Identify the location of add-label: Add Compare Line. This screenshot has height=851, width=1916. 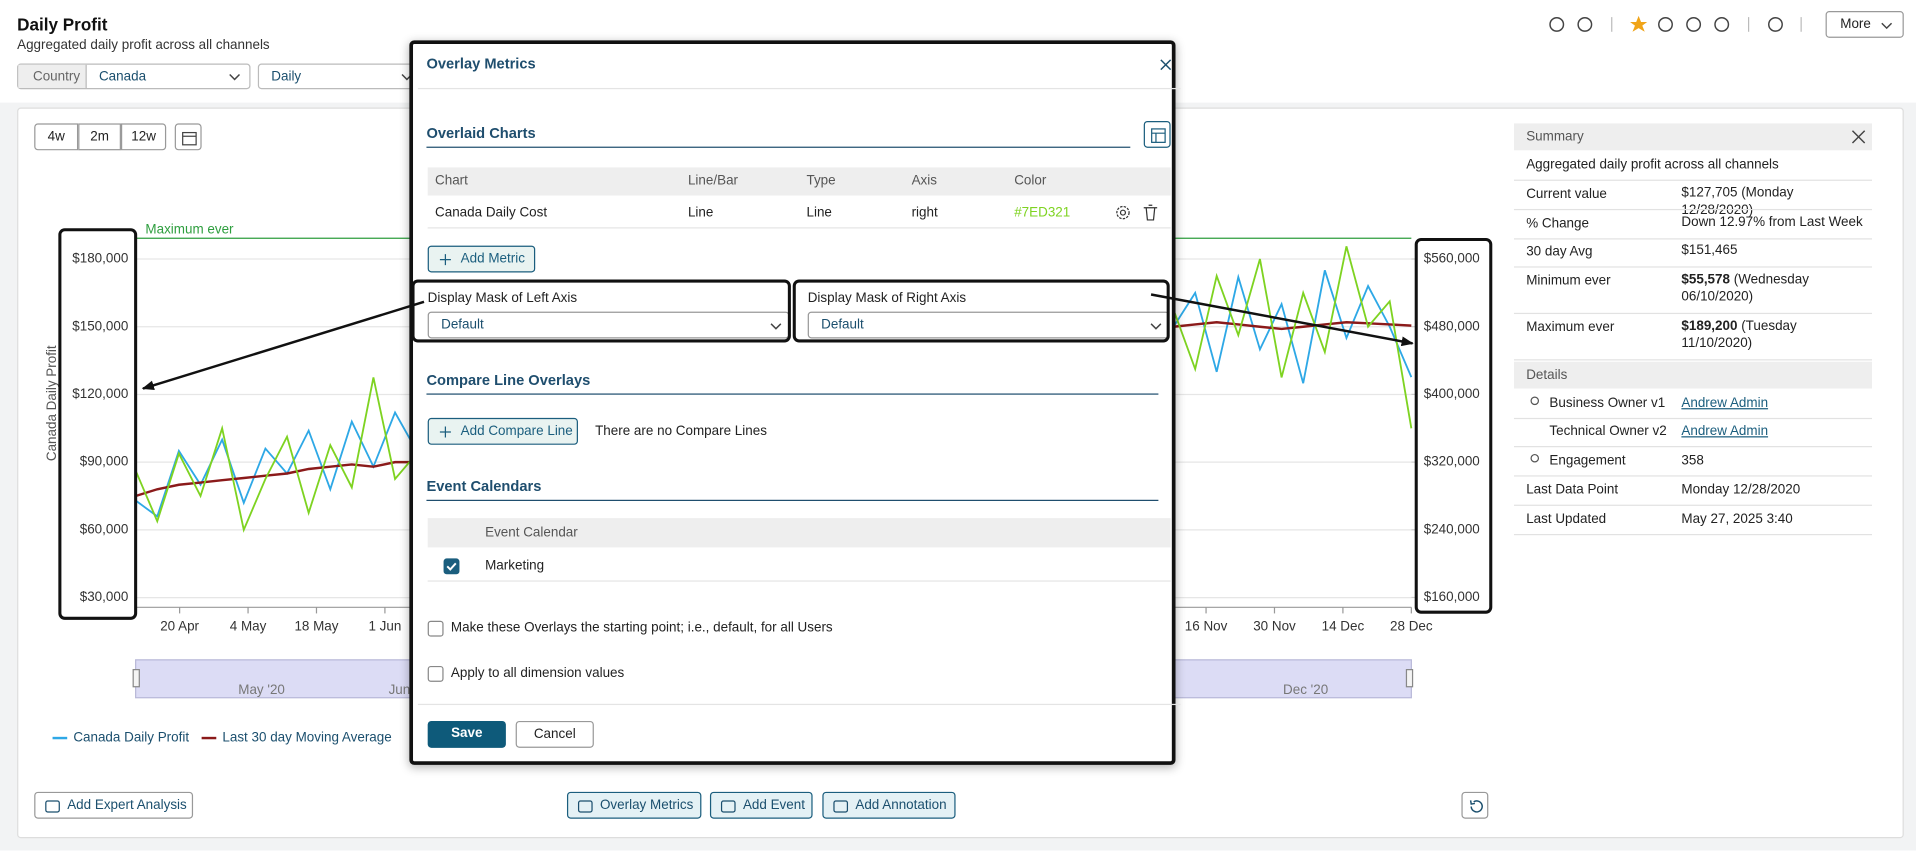
(516, 431).